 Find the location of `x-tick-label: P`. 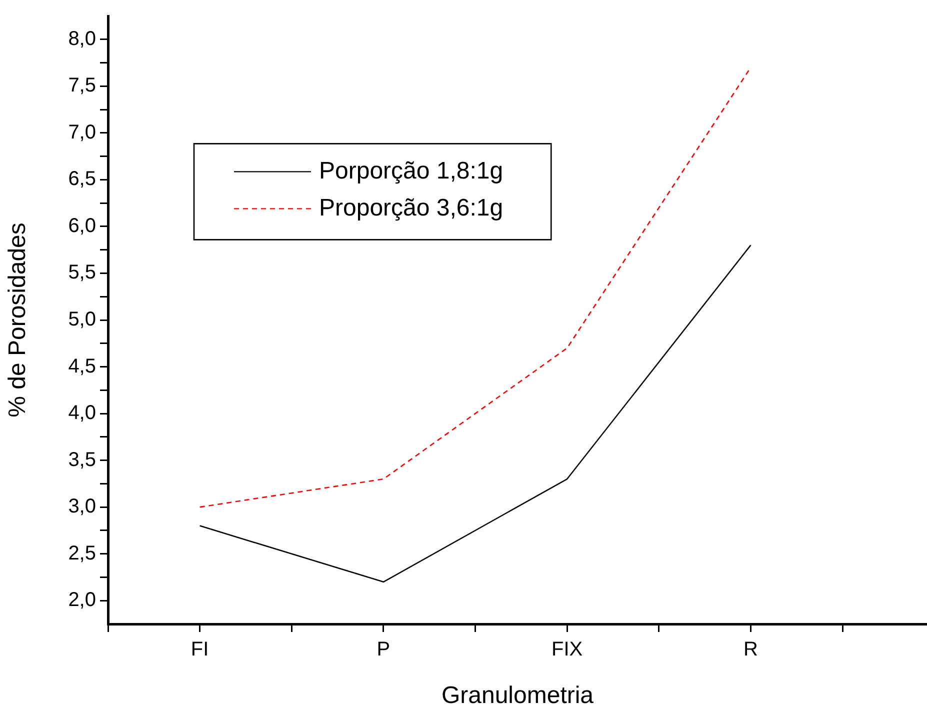

x-tick-label: P is located at coordinates (383, 649).